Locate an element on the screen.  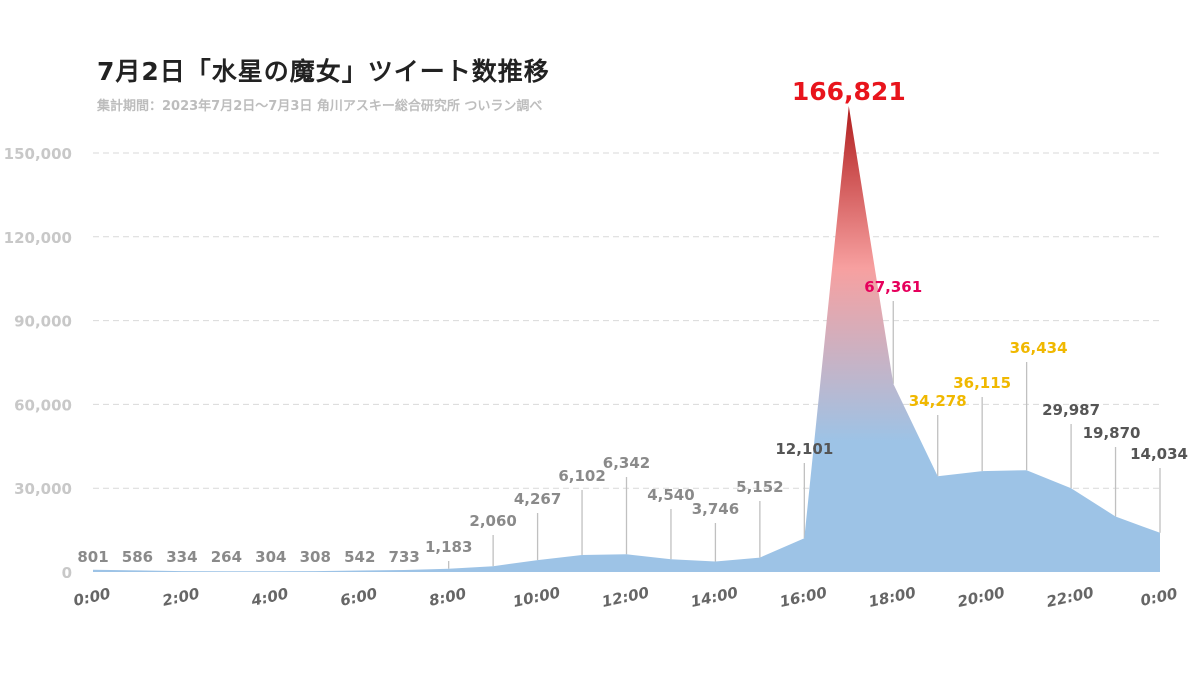
data-label: 334 is located at coordinates (181, 557).